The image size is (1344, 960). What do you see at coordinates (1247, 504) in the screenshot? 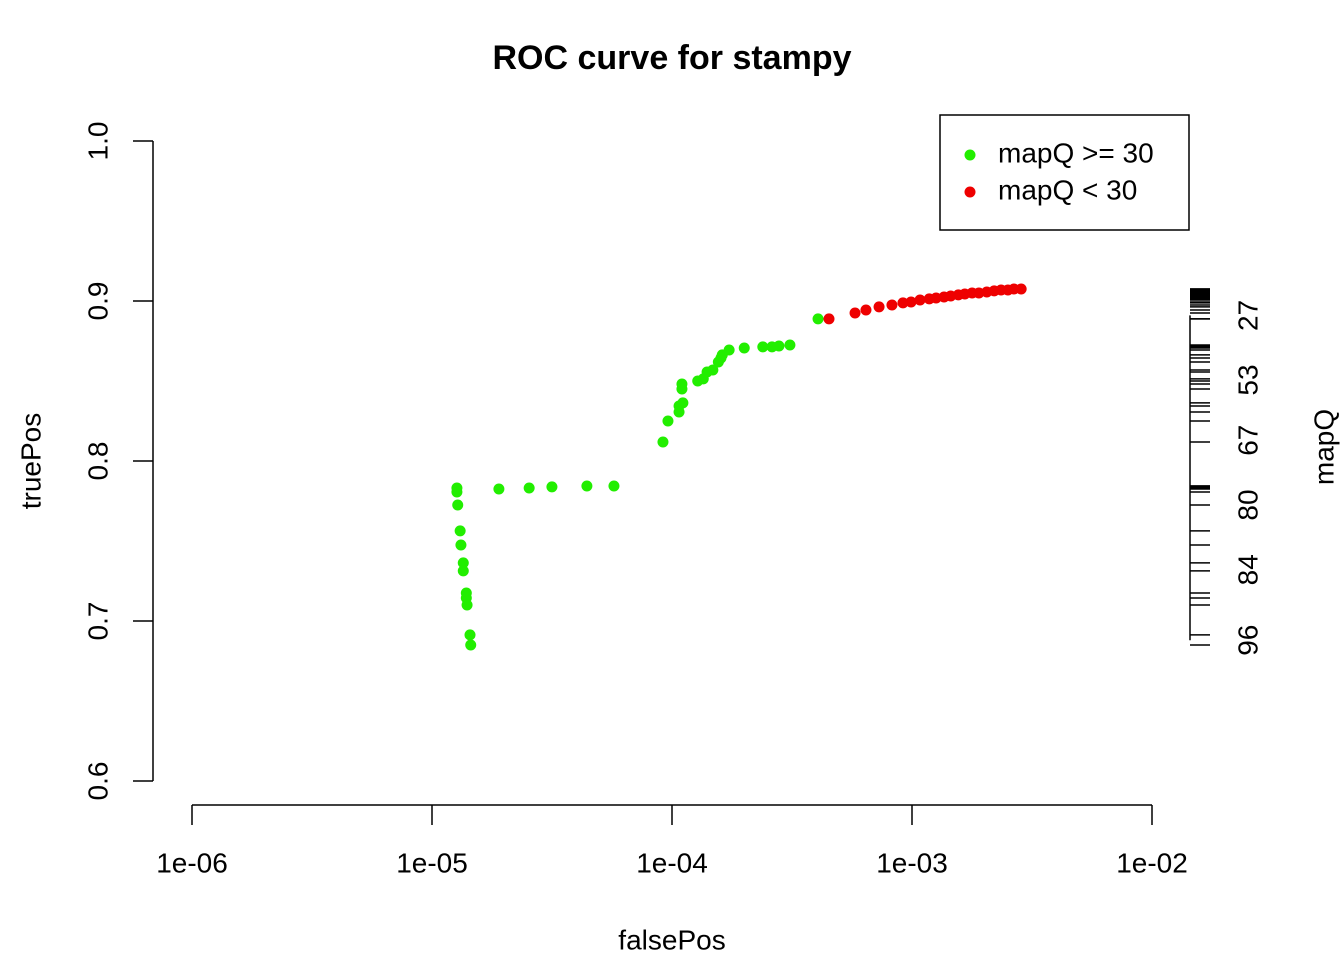
I see `y2-tick-label: 80` at bounding box center [1247, 504].